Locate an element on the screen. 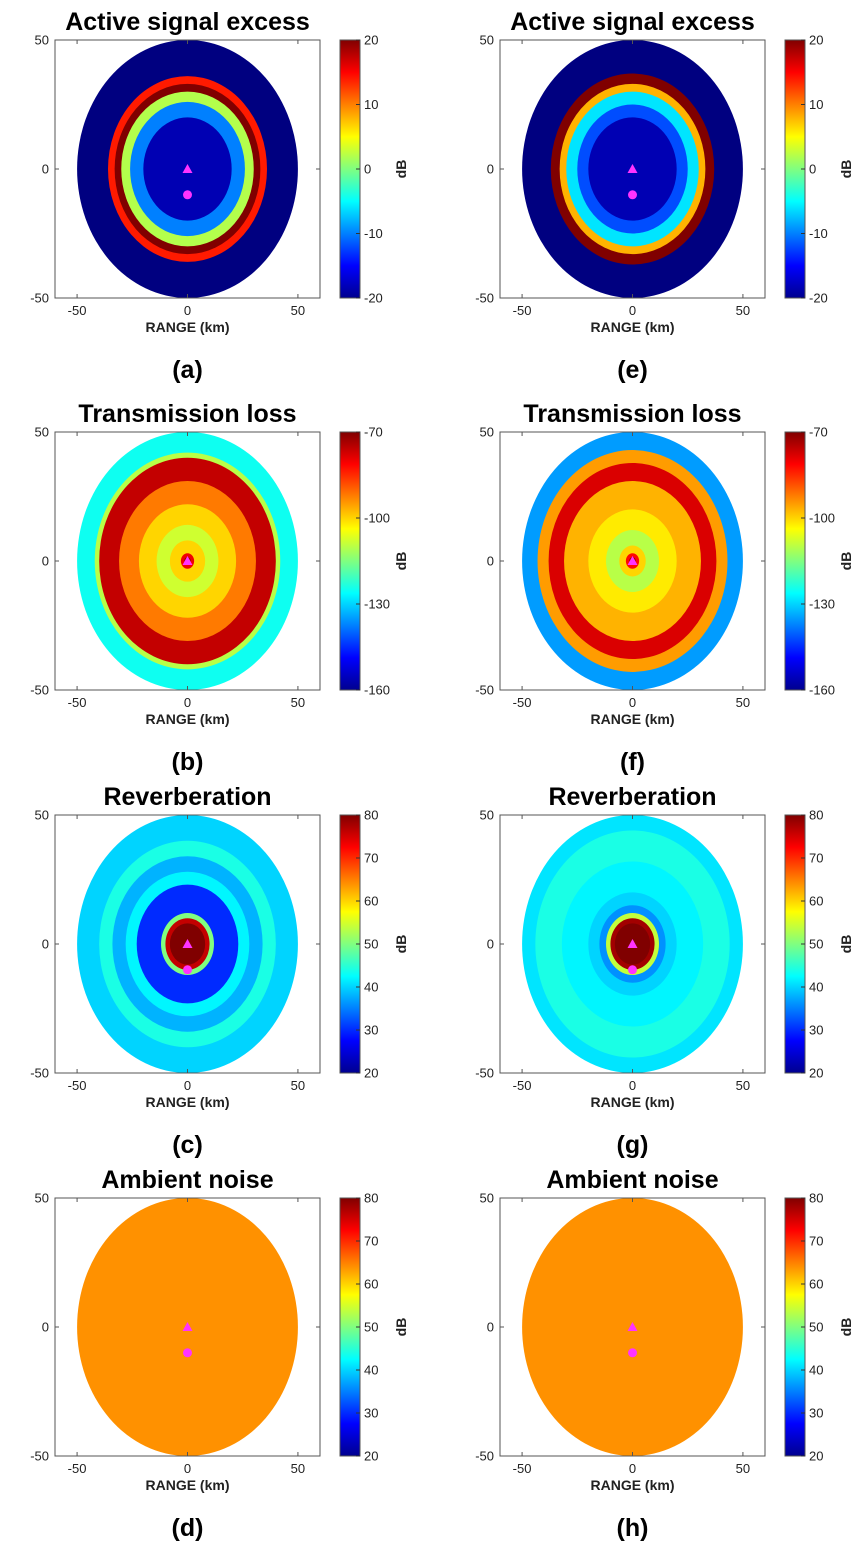 The image size is (864, 1556). panel-label: (f) is located at coordinates (632, 762).